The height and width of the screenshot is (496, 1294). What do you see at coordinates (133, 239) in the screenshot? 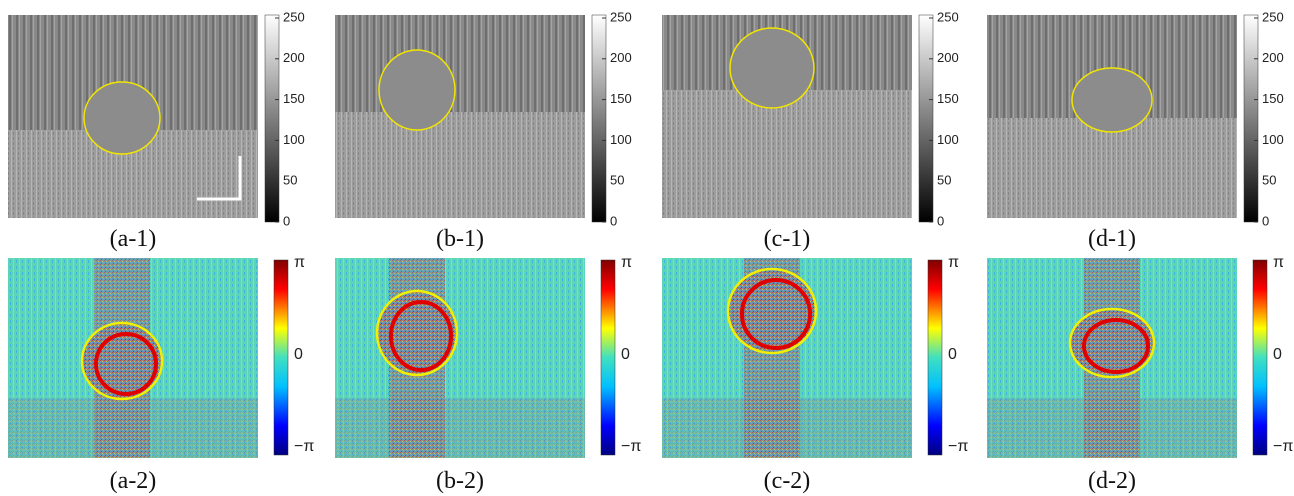
I see `panel-label: (a-1)` at bounding box center [133, 239].